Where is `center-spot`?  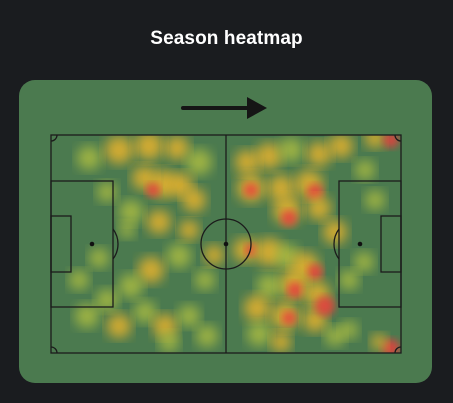
center-spot is located at coordinates (226, 244).